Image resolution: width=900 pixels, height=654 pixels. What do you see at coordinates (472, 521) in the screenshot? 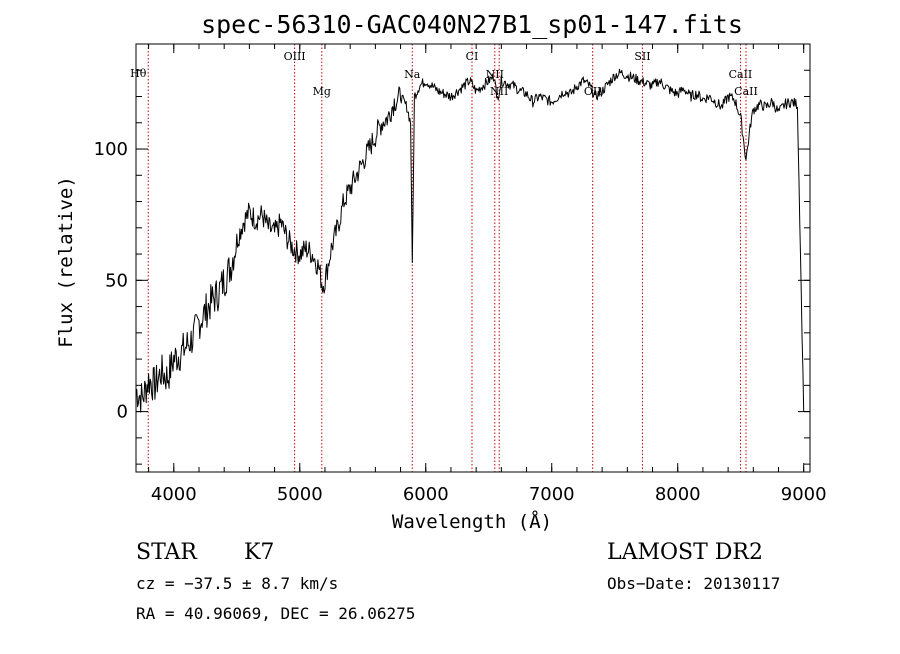
I see `x-axis-label: Wavelength (Å)` at bounding box center [472, 521].